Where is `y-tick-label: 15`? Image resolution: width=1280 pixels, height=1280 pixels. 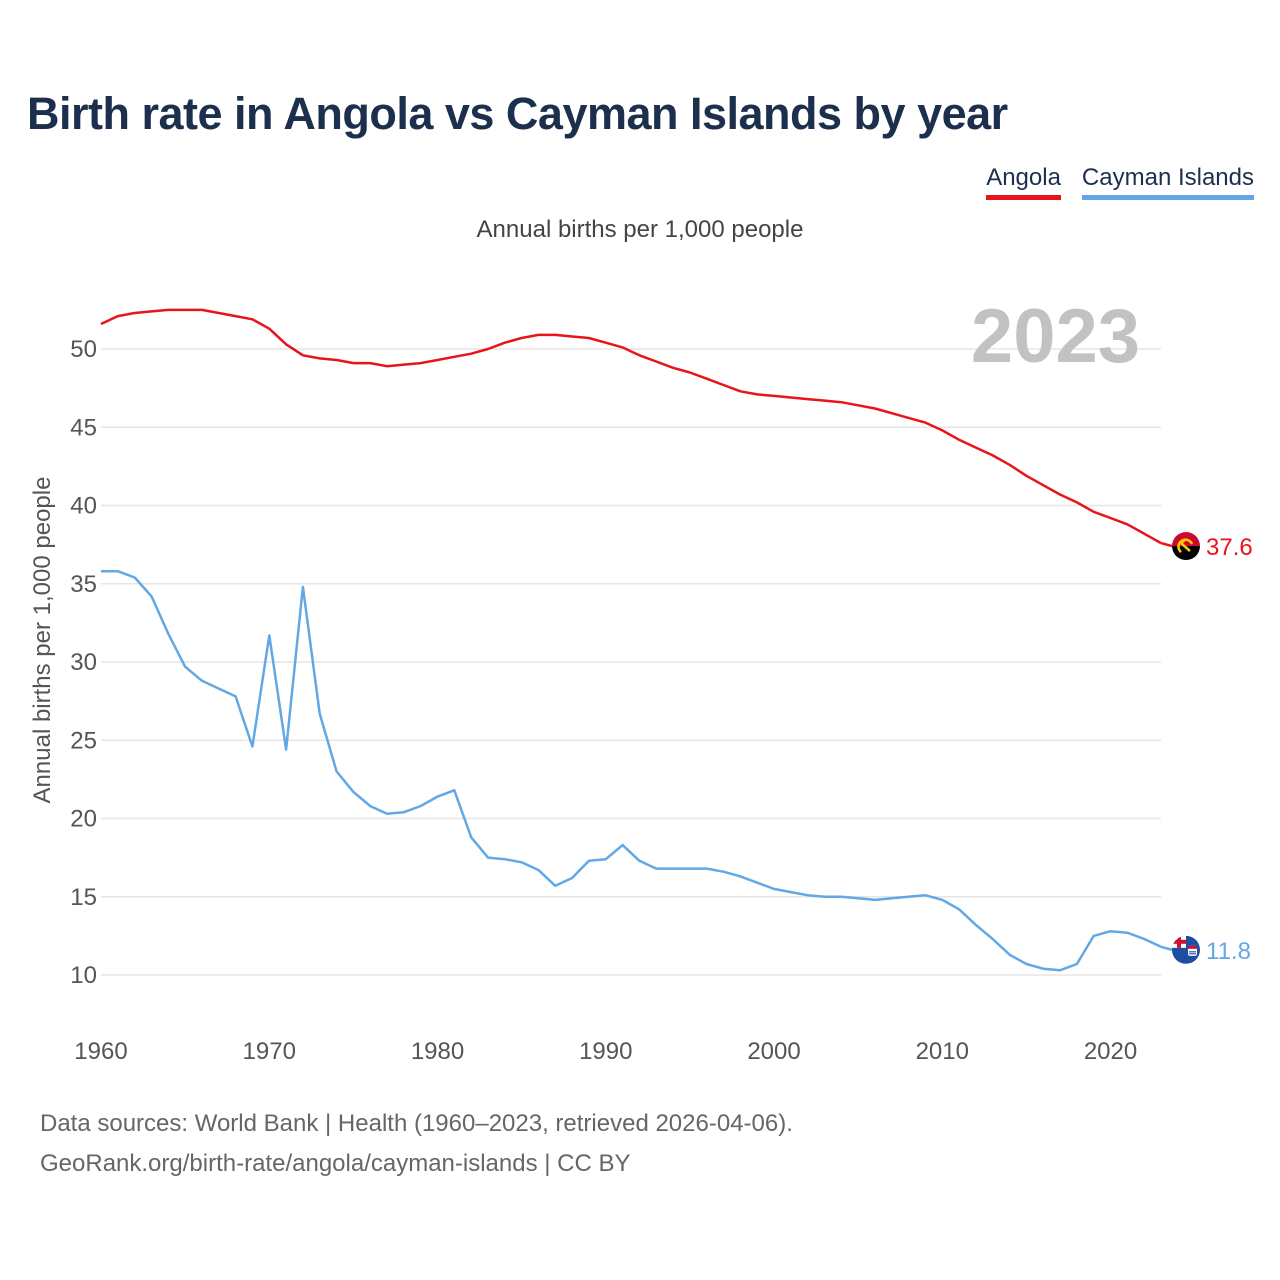
y-tick-label: 15 is located at coordinates (83, 897).